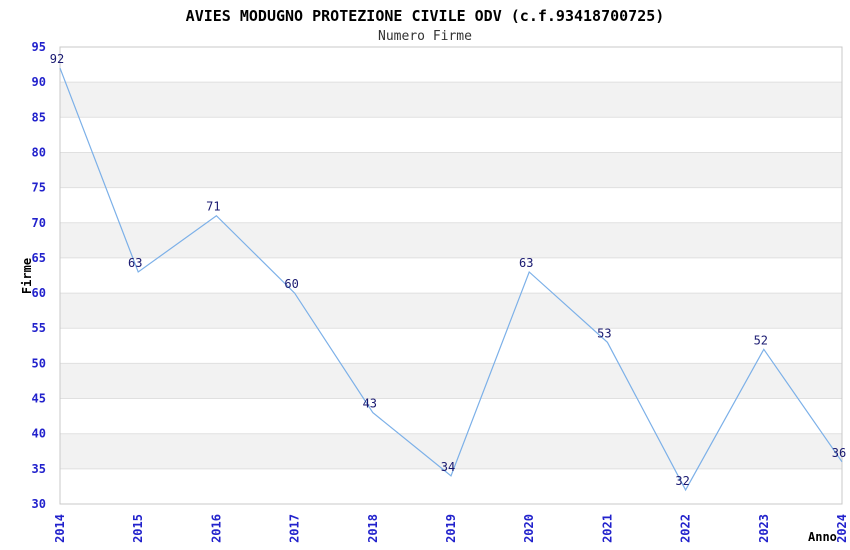 Image resolution: width=850 pixels, height=550 pixels. What do you see at coordinates (39, 82) in the screenshot?
I see `y-tick-label: 90` at bounding box center [39, 82].